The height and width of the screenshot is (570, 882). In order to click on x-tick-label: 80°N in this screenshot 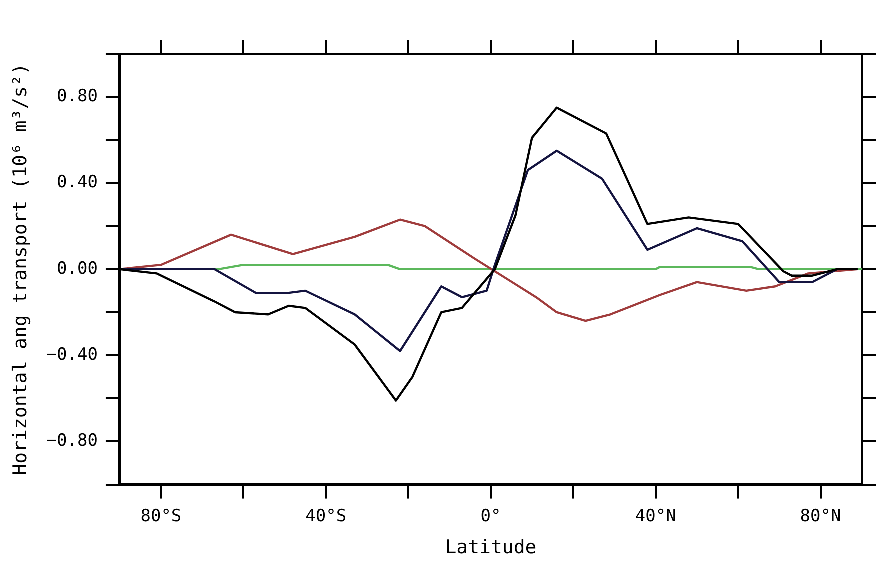, I will do `click(821, 516)`.